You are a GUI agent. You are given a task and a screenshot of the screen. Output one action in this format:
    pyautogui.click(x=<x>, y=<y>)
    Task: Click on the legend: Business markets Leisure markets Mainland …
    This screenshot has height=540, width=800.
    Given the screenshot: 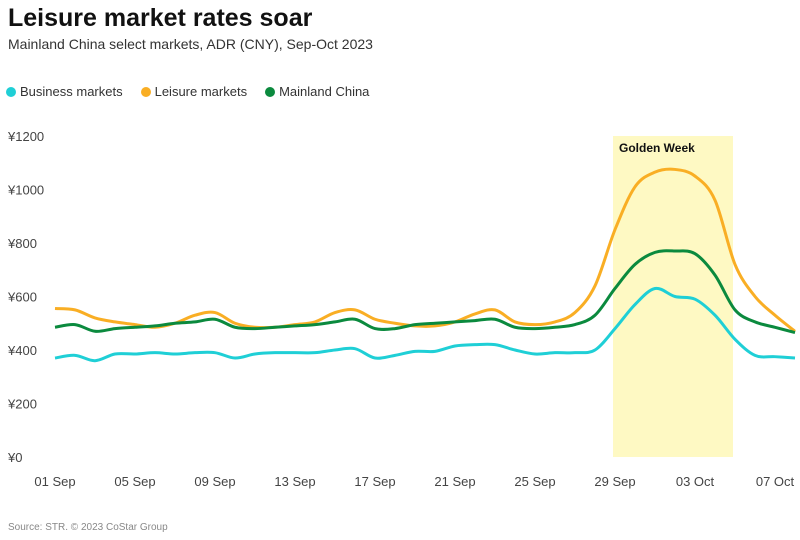 What is the action you would take?
    pyautogui.click(x=187, y=91)
    